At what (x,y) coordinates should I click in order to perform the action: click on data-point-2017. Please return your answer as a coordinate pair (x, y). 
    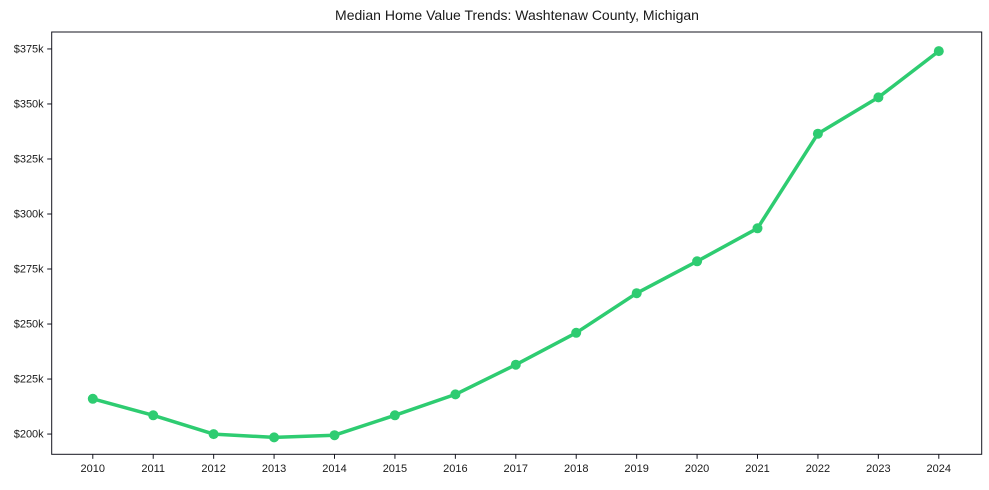
    Looking at the image, I should click on (515, 364).